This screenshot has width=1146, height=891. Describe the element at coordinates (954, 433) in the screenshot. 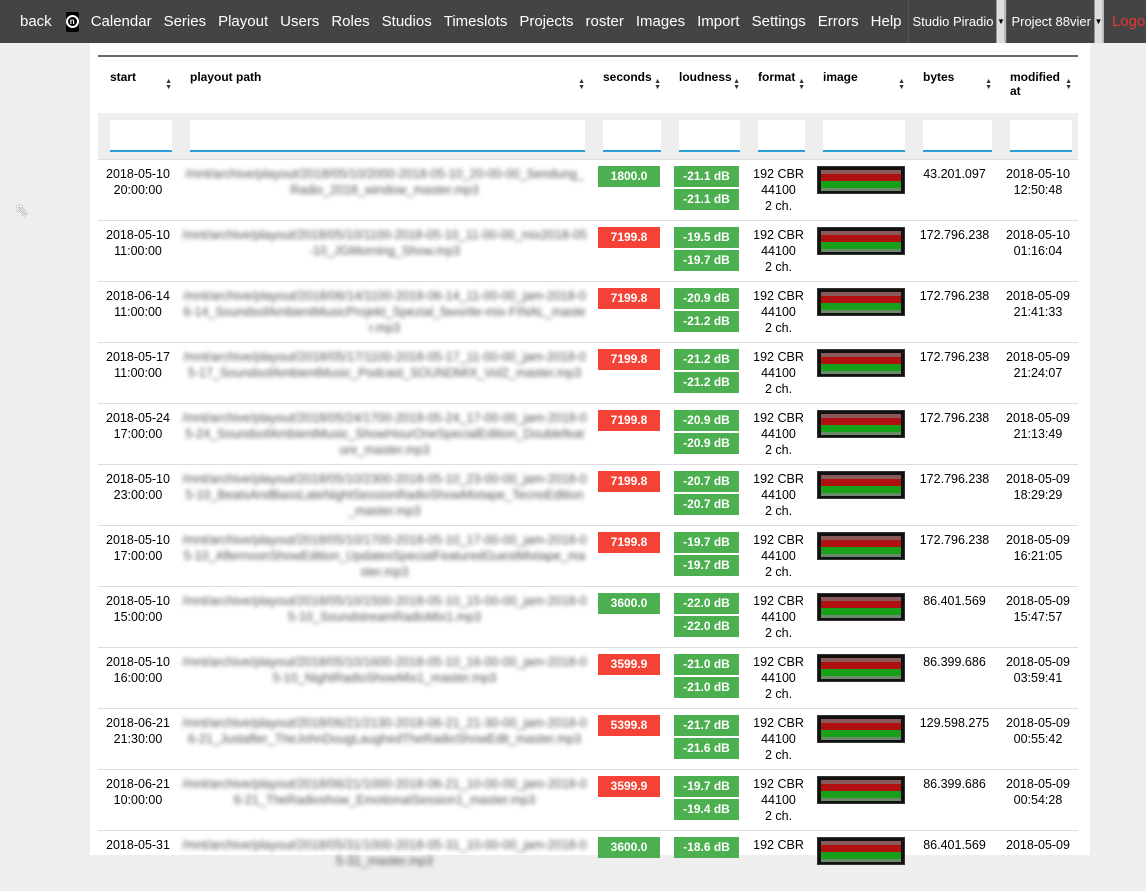

I see `bytes-cell: 172.796.238` at that location.